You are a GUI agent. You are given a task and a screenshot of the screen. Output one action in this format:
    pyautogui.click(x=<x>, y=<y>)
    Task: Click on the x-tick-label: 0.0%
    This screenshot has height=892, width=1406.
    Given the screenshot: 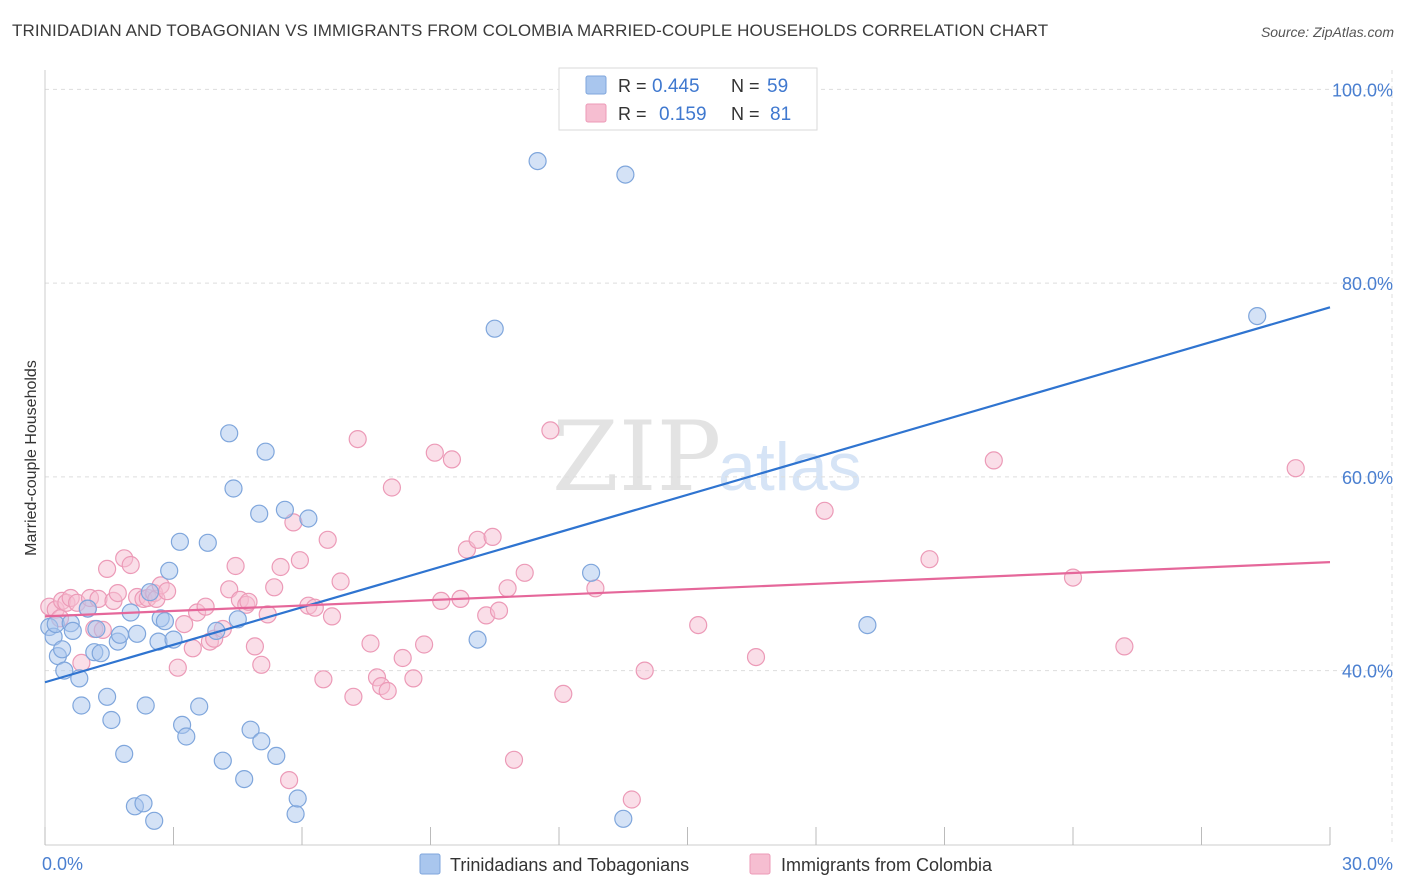 What is the action you would take?
    pyautogui.click(x=62, y=864)
    